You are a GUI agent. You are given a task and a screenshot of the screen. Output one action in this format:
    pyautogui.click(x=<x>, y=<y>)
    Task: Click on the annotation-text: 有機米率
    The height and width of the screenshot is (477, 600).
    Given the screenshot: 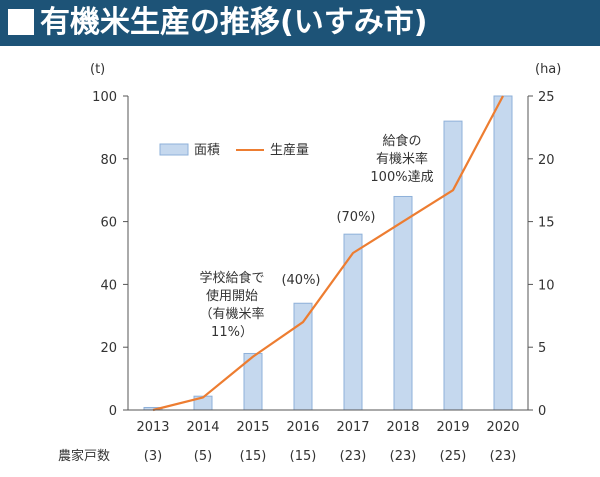 What is the action you would take?
    pyautogui.click(x=402, y=159)
    